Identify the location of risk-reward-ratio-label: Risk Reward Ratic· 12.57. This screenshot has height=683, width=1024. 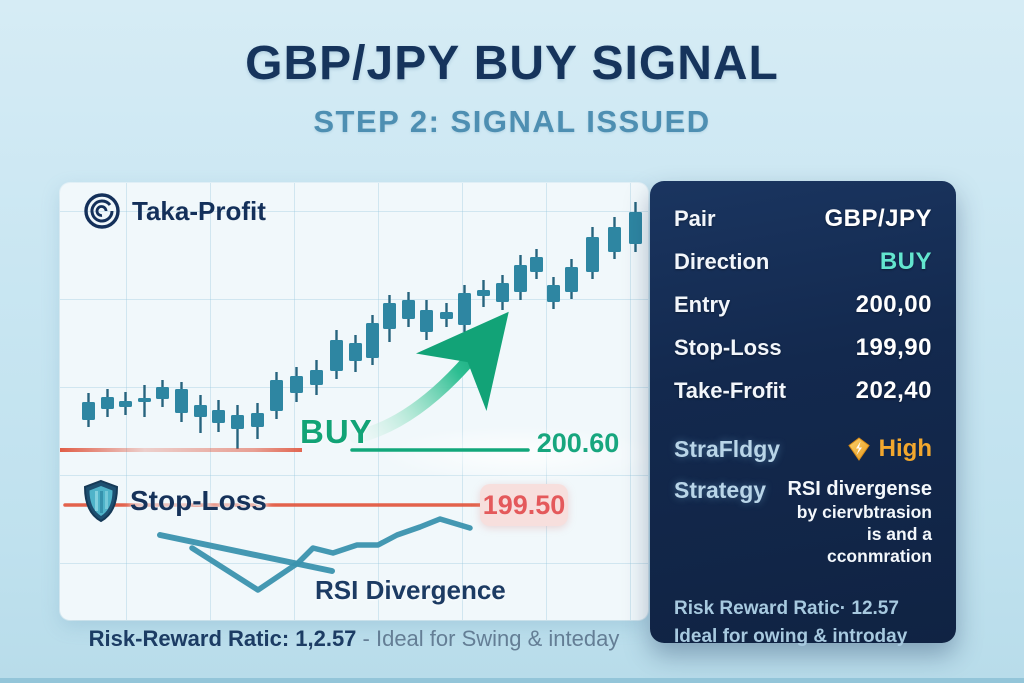
(786, 608).